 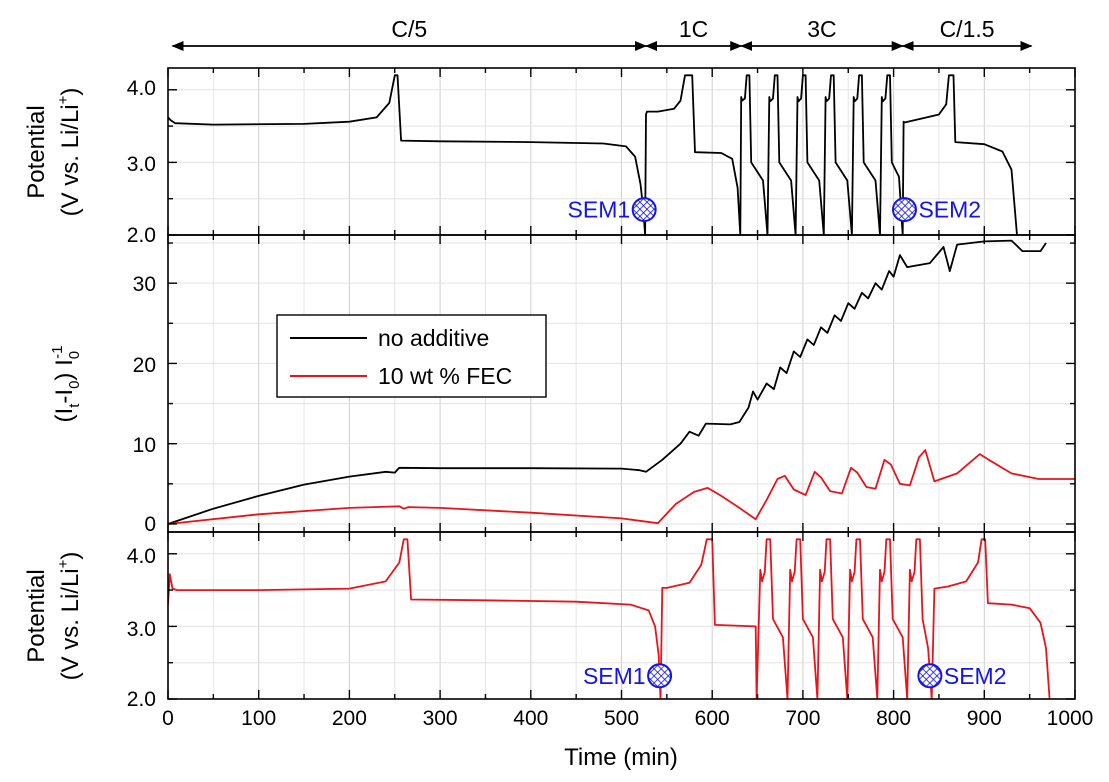 What do you see at coordinates (530, 718) in the screenshot?
I see `x-tick-label: 400` at bounding box center [530, 718].